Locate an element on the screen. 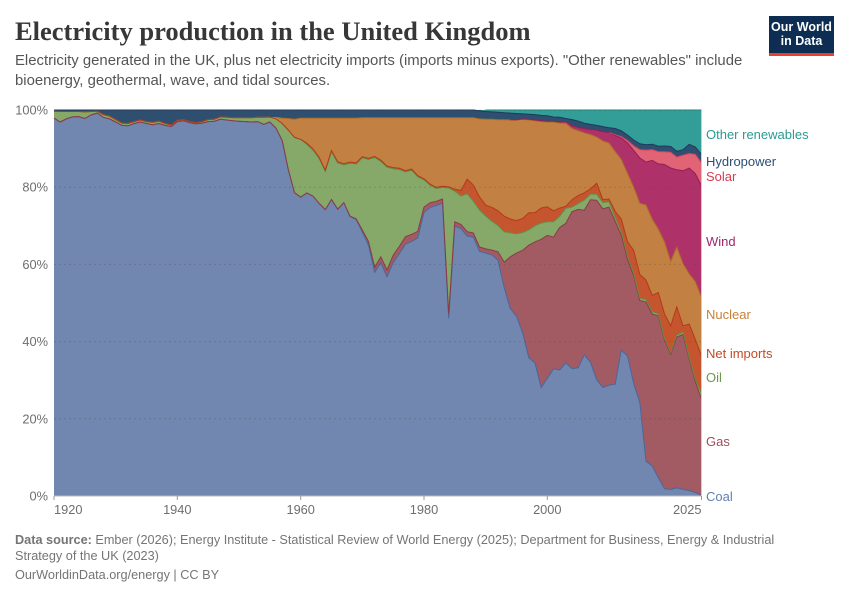 The height and width of the screenshot is (600, 850). svg-text: 1960 is located at coordinates (300, 509).